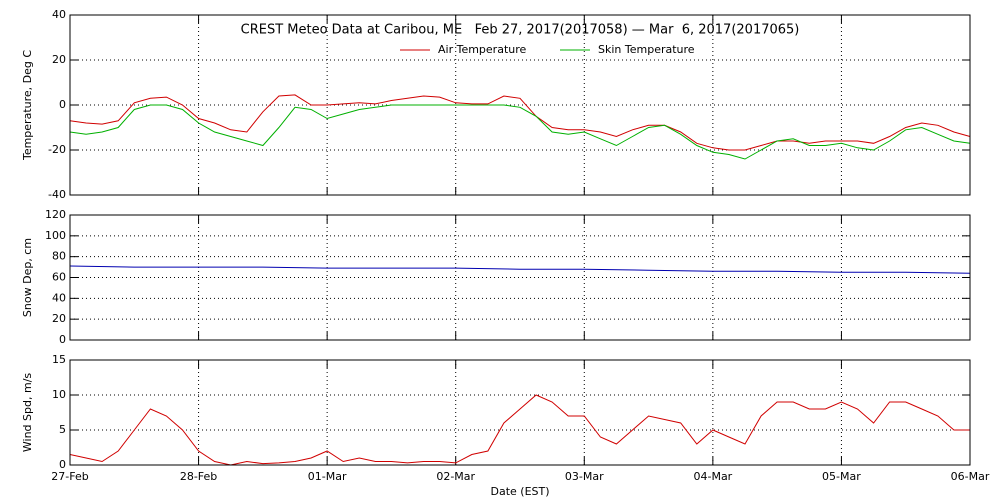 This screenshot has height=500, width=1000. I want to click on x-tick-label: 28-Feb, so click(198, 476).